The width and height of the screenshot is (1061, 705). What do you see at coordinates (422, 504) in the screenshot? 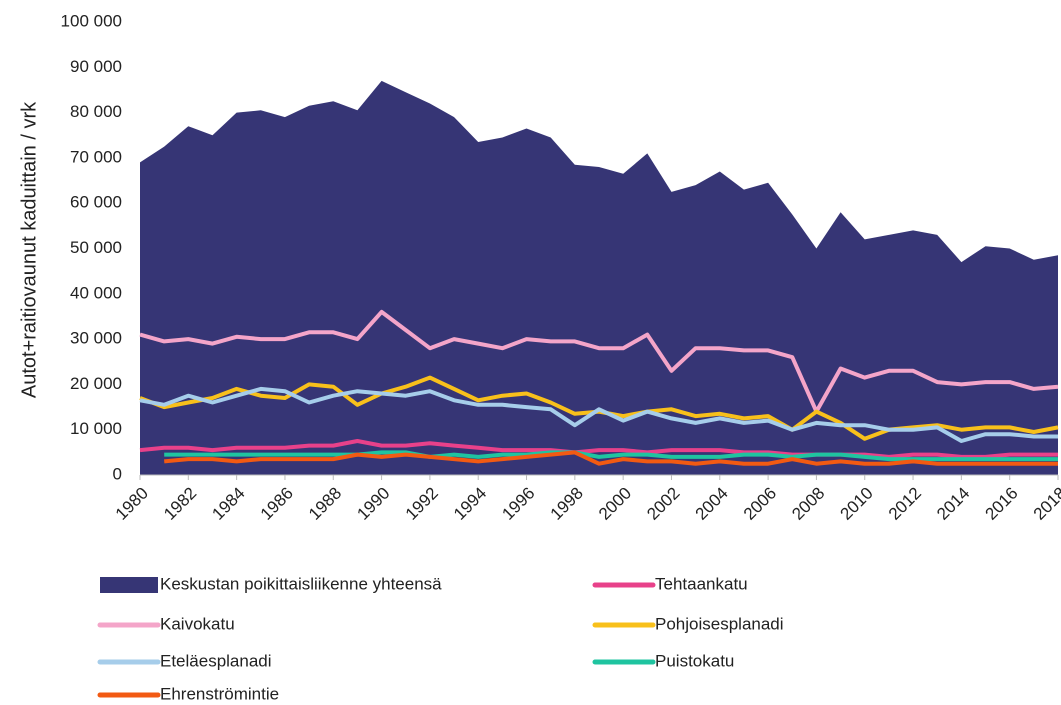
I see `x-tick-label: 1992` at bounding box center [422, 504].